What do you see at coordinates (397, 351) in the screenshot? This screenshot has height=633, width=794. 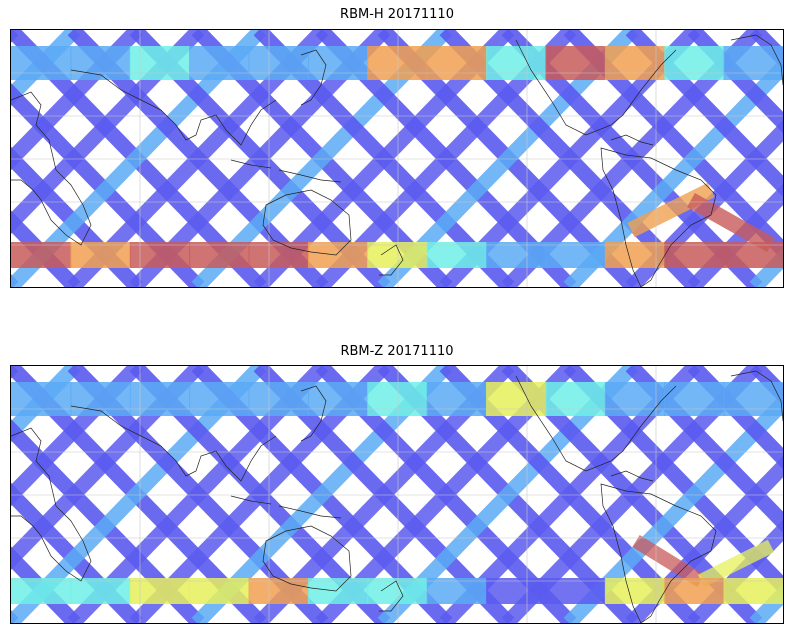 I see `panel-title-rbm-z: RBM-Z 20171110` at bounding box center [397, 351].